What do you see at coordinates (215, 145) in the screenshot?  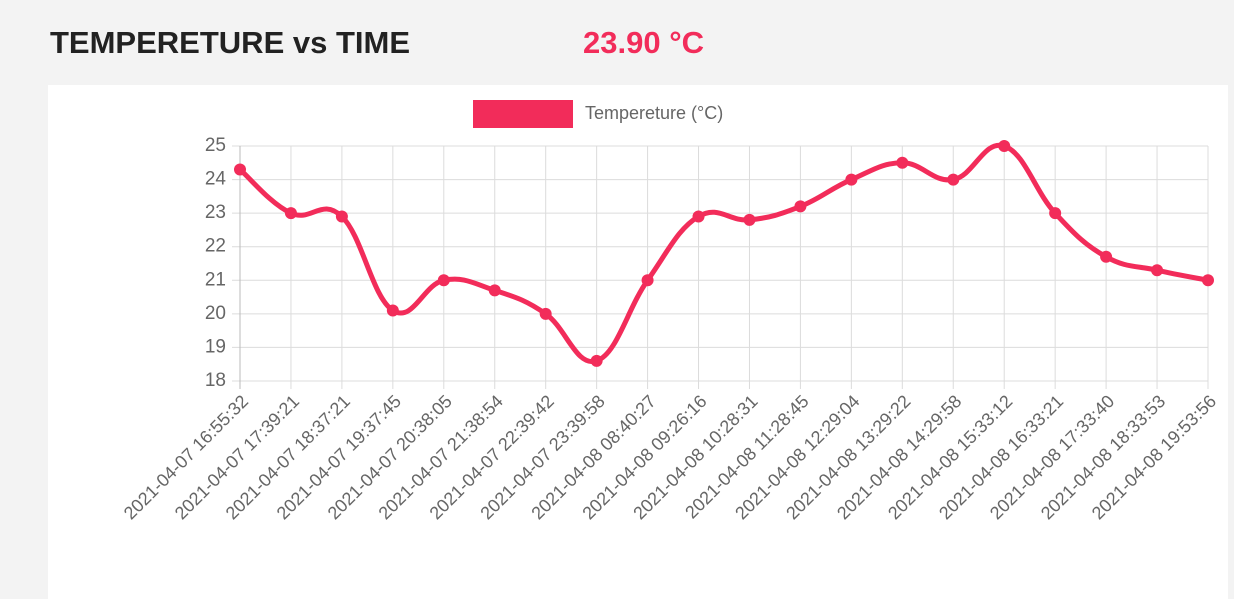 I see `y-tick-label: 25` at bounding box center [215, 145].